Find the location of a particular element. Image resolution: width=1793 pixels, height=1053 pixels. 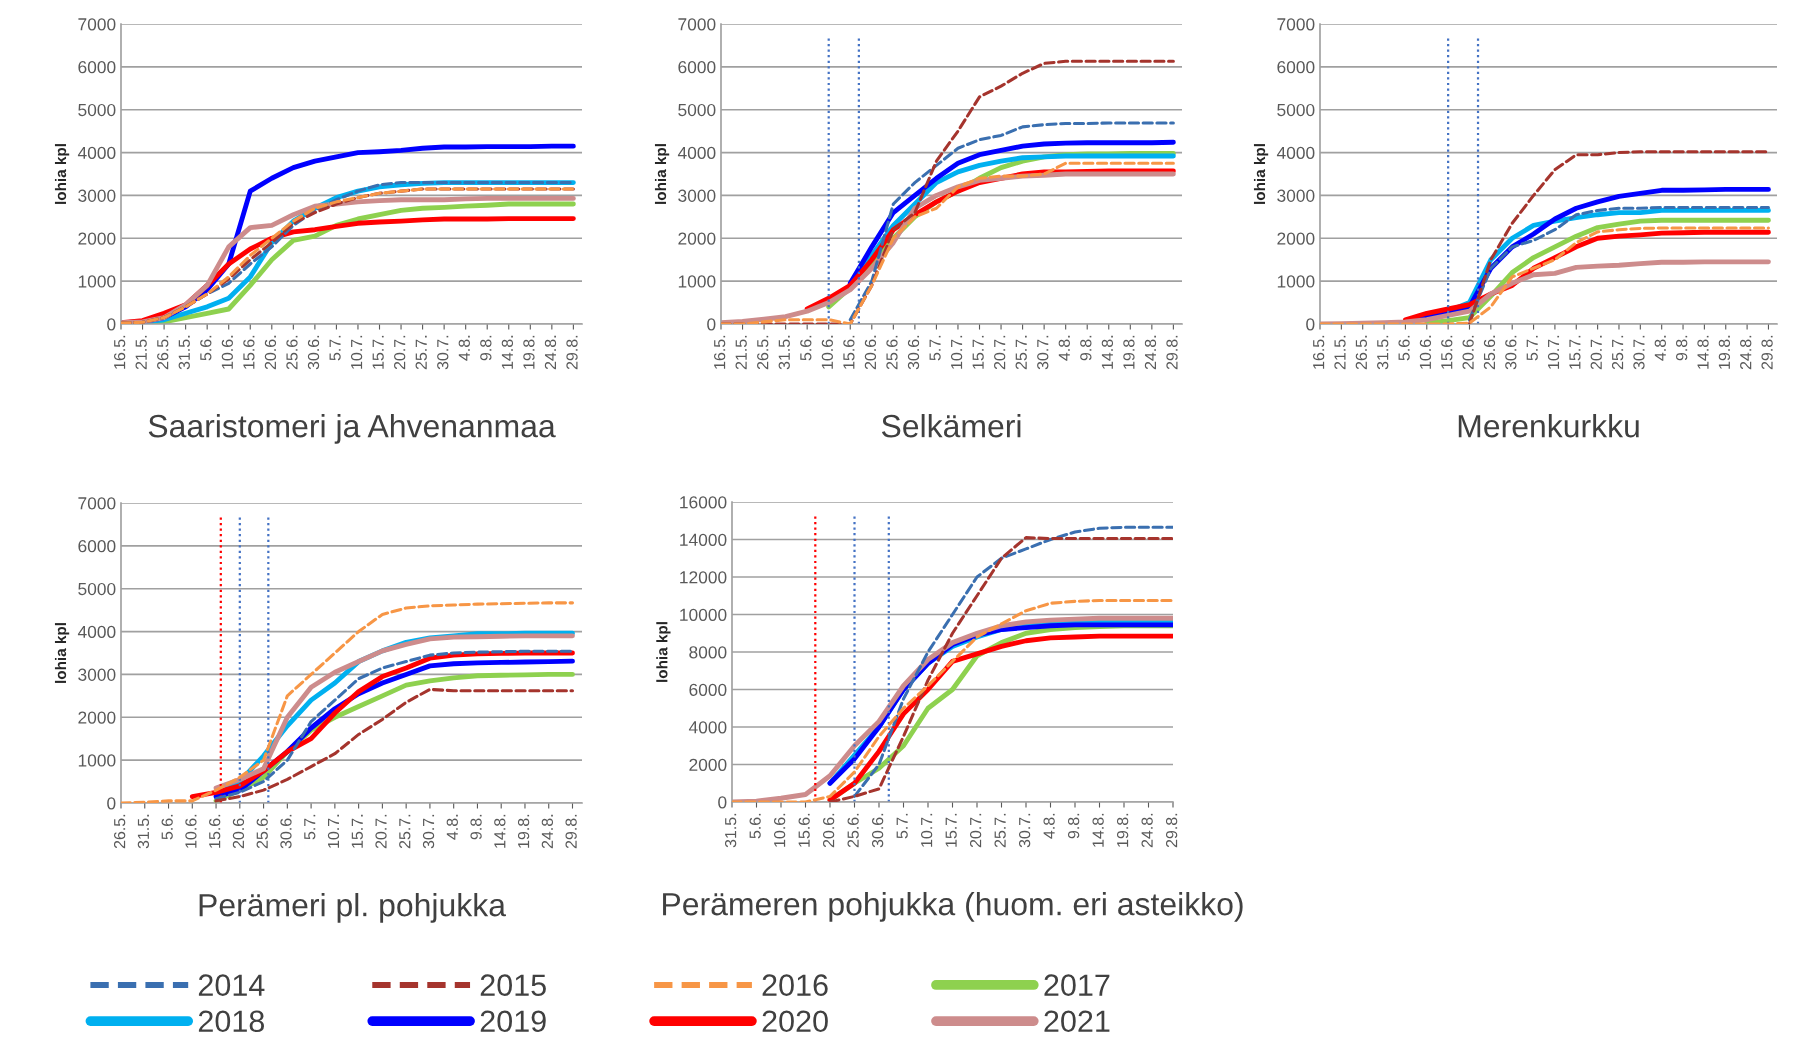

text: Merenkurkku is located at coordinates (1548, 426).